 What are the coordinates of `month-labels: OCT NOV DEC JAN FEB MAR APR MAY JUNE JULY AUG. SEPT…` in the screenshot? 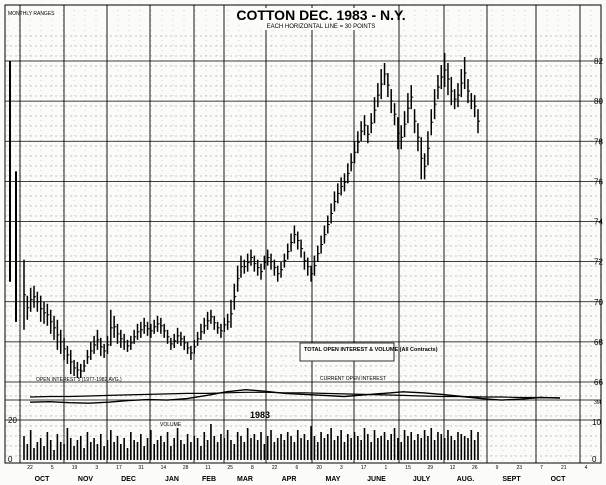 It's located at (301, 479).